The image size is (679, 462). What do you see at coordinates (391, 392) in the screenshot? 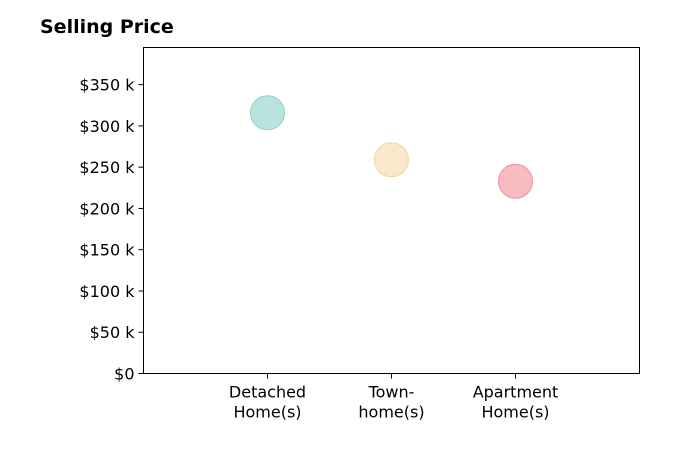
I see `x-tick-label: Town-` at bounding box center [391, 392].